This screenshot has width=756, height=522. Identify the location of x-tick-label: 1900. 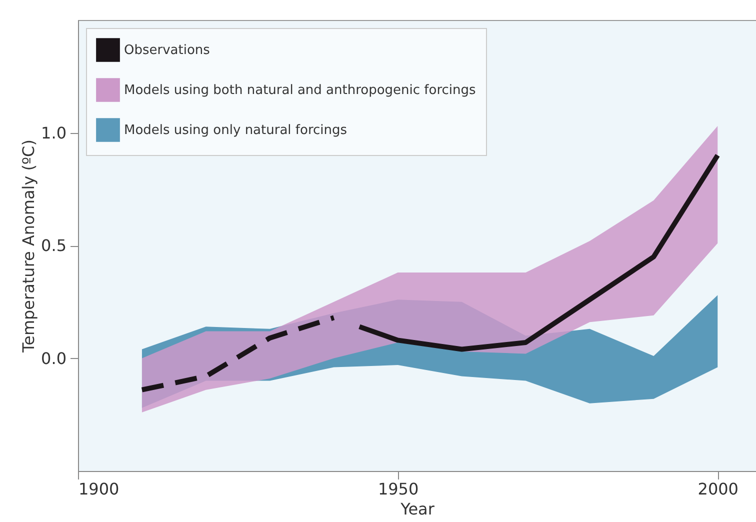
(99, 489).